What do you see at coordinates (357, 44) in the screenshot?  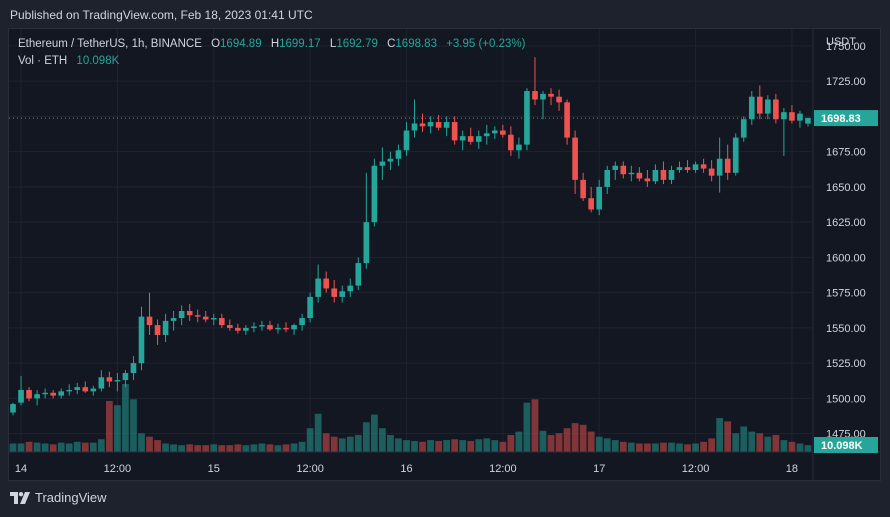 I see `low-value: 1692.79` at bounding box center [357, 44].